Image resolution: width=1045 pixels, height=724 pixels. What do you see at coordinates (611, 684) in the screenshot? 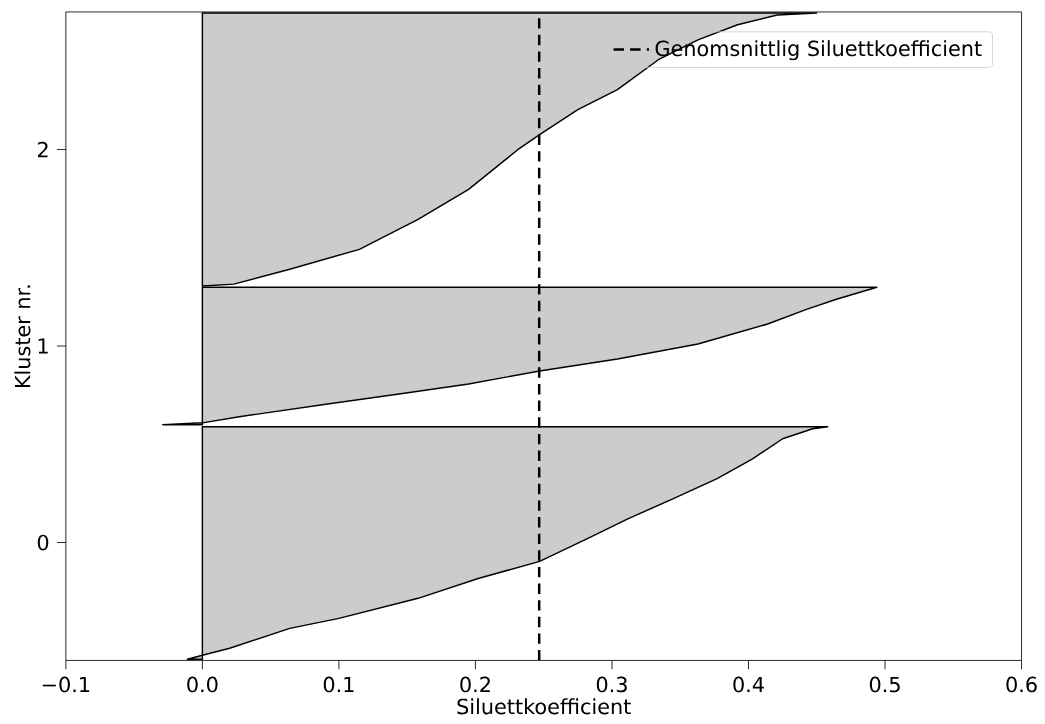
I see `x-tick-label: 0.3` at bounding box center [611, 684].